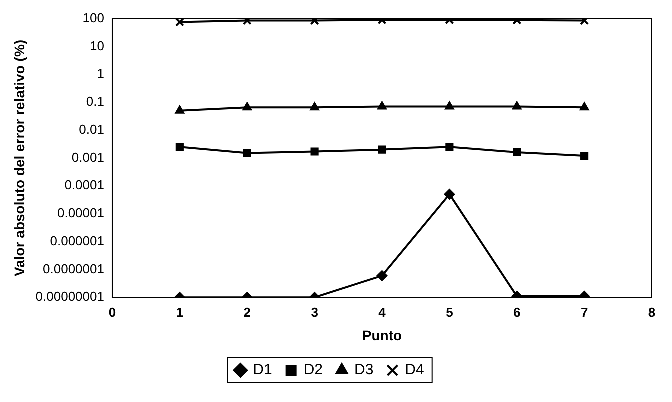  I want to click on legend-label: D2, so click(314, 370).